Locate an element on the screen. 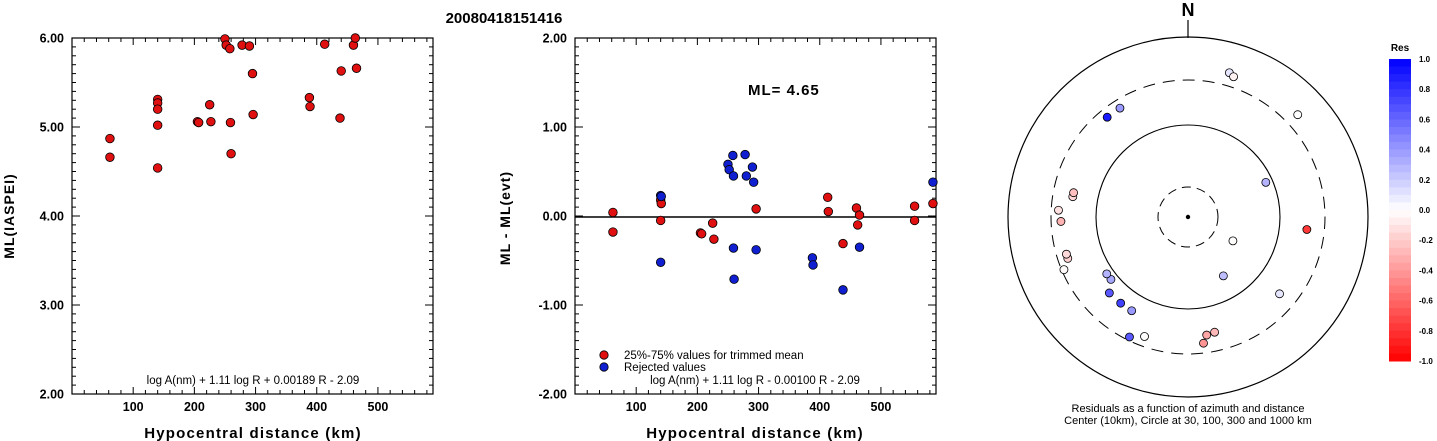 This screenshot has height=441, width=1437. plot2-xlabel: Hypocentral distance (km) is located at coordinates (755, 433).